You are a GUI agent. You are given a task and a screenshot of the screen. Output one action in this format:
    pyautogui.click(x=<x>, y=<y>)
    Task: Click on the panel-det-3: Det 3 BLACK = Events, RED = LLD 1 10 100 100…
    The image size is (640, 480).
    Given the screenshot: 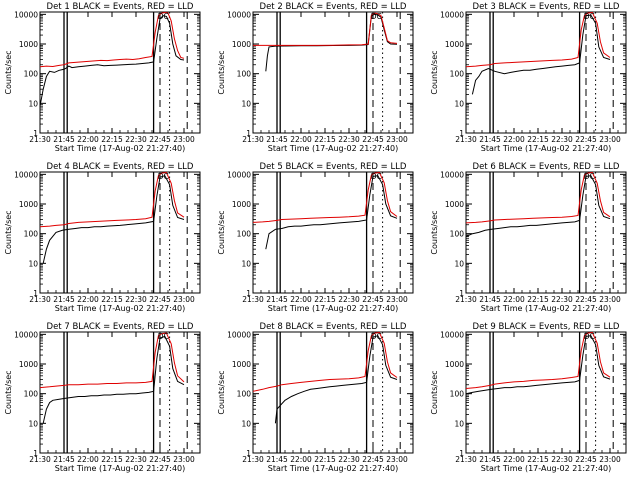 What is the action you would take?
    pyautogui.click(x=528, y=77)
    